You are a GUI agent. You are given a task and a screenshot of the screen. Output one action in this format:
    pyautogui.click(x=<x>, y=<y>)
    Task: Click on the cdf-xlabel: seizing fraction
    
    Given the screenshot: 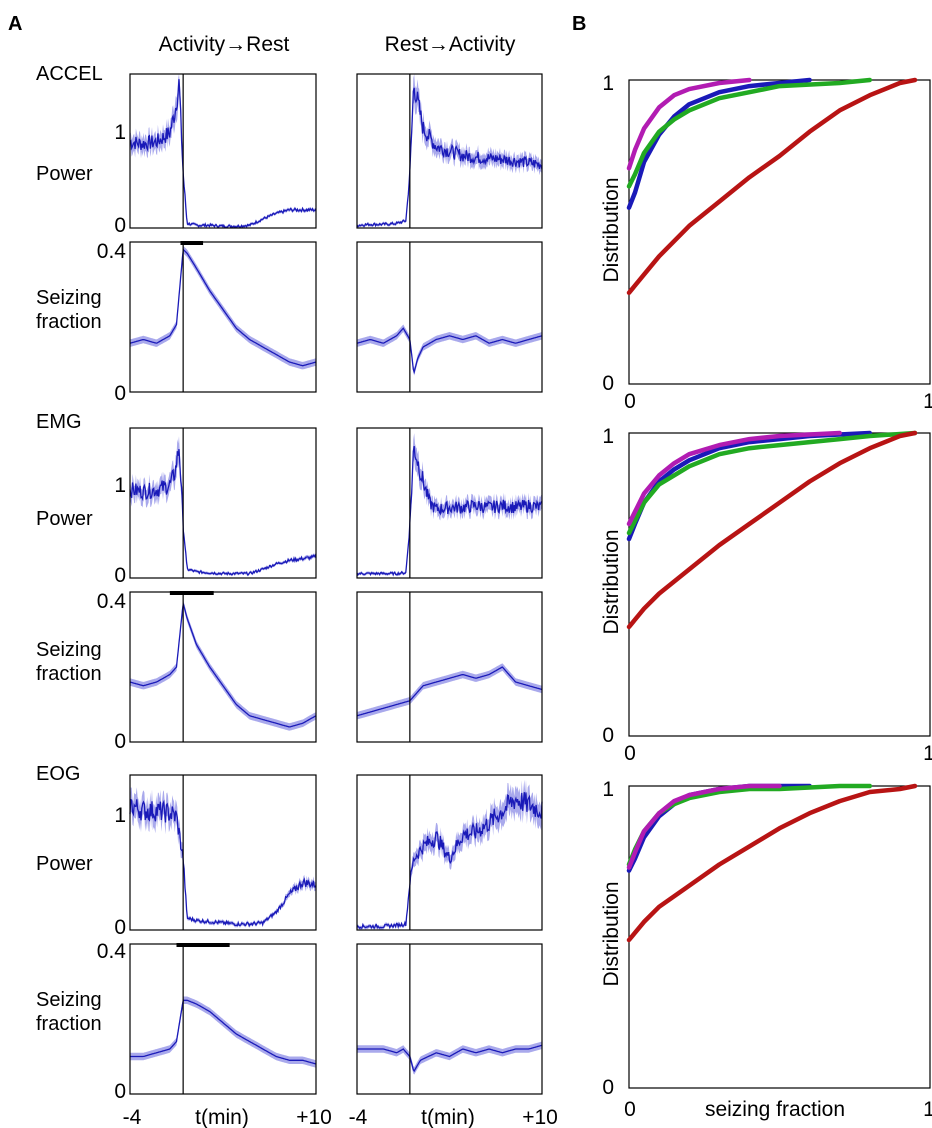 What is the action you would take?
    pyautogui.click(x=775, y=1109)
    